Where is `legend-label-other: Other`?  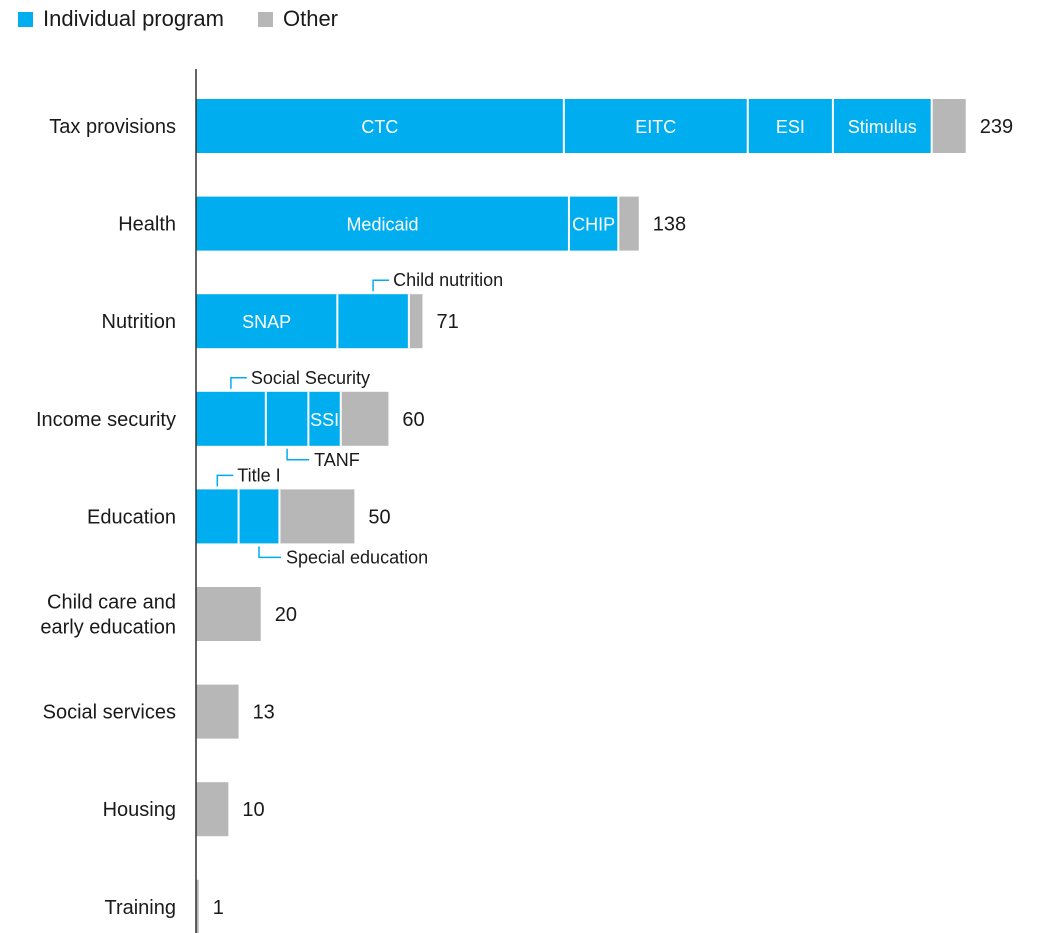
legend-label-other: Other is located at coordinates (310, 18).